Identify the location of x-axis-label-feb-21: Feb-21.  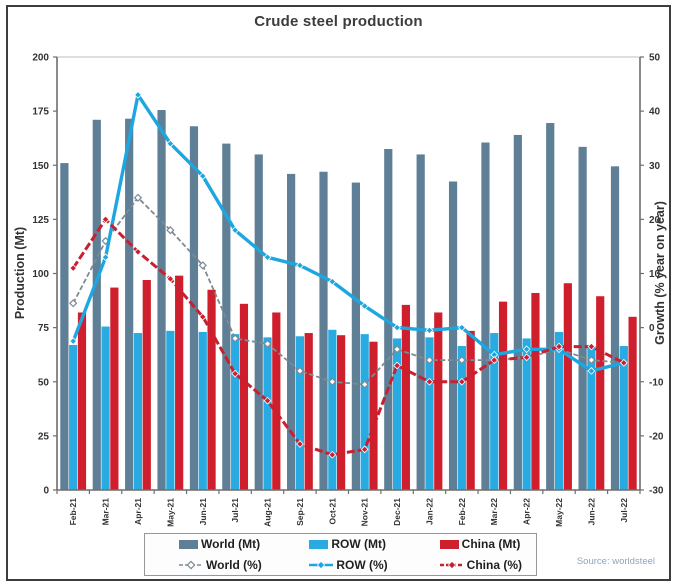
(73, 512).